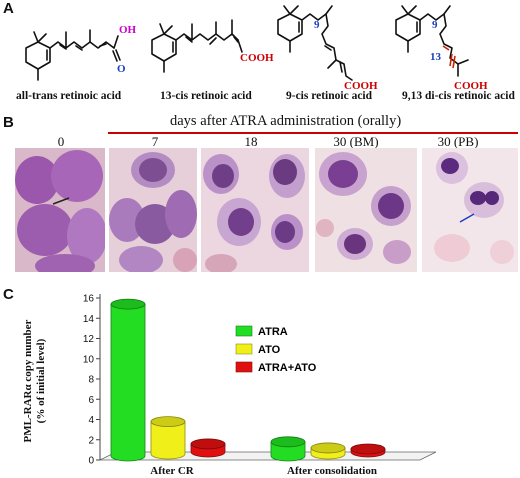 This screenshot has width=520, height=478. I want to click on day-label-18: 18, so click(251, 141).